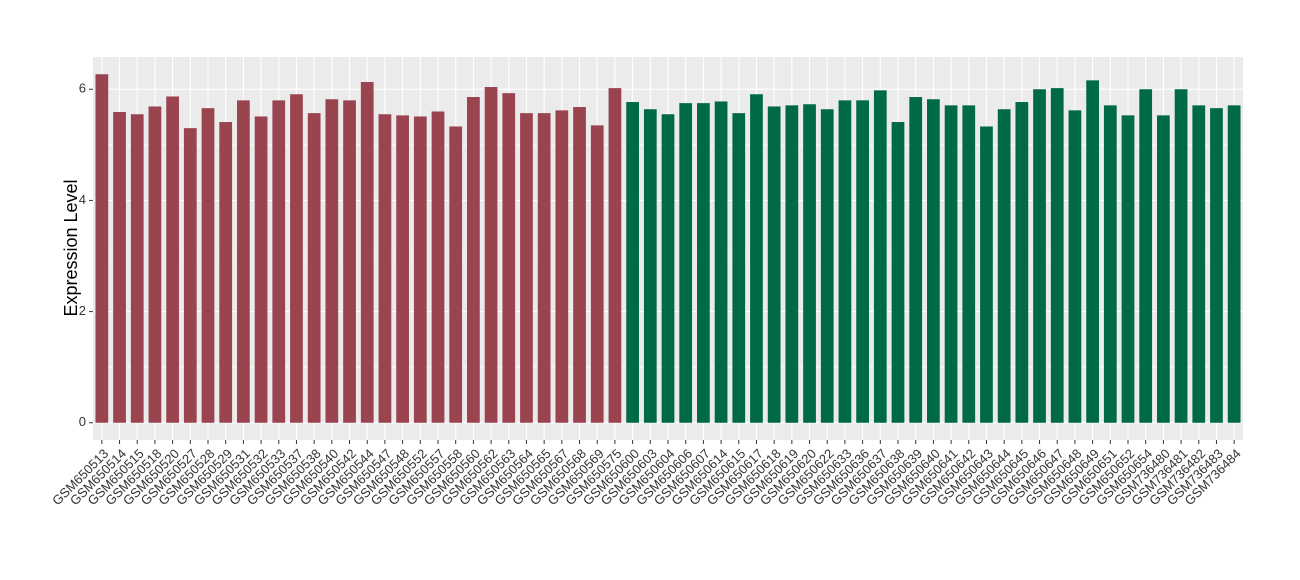 The image size is (1300, 580). Describe the element at coordinates (82, 310) in the screenshot. I see `y-tick-label: 2` at that location.